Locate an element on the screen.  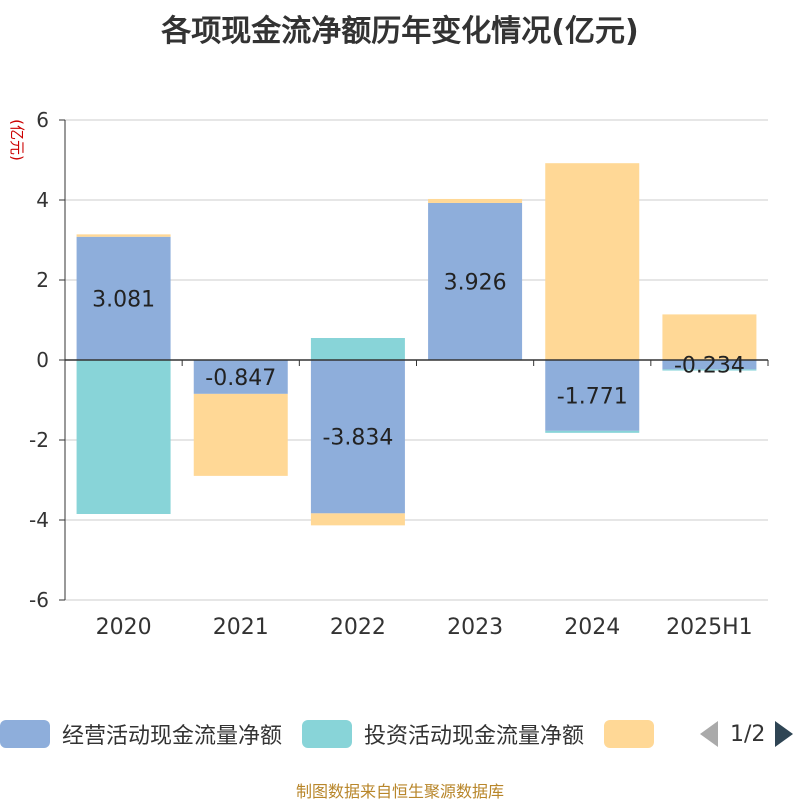
bar-2024-s2 is located at coordinates (592, 261).